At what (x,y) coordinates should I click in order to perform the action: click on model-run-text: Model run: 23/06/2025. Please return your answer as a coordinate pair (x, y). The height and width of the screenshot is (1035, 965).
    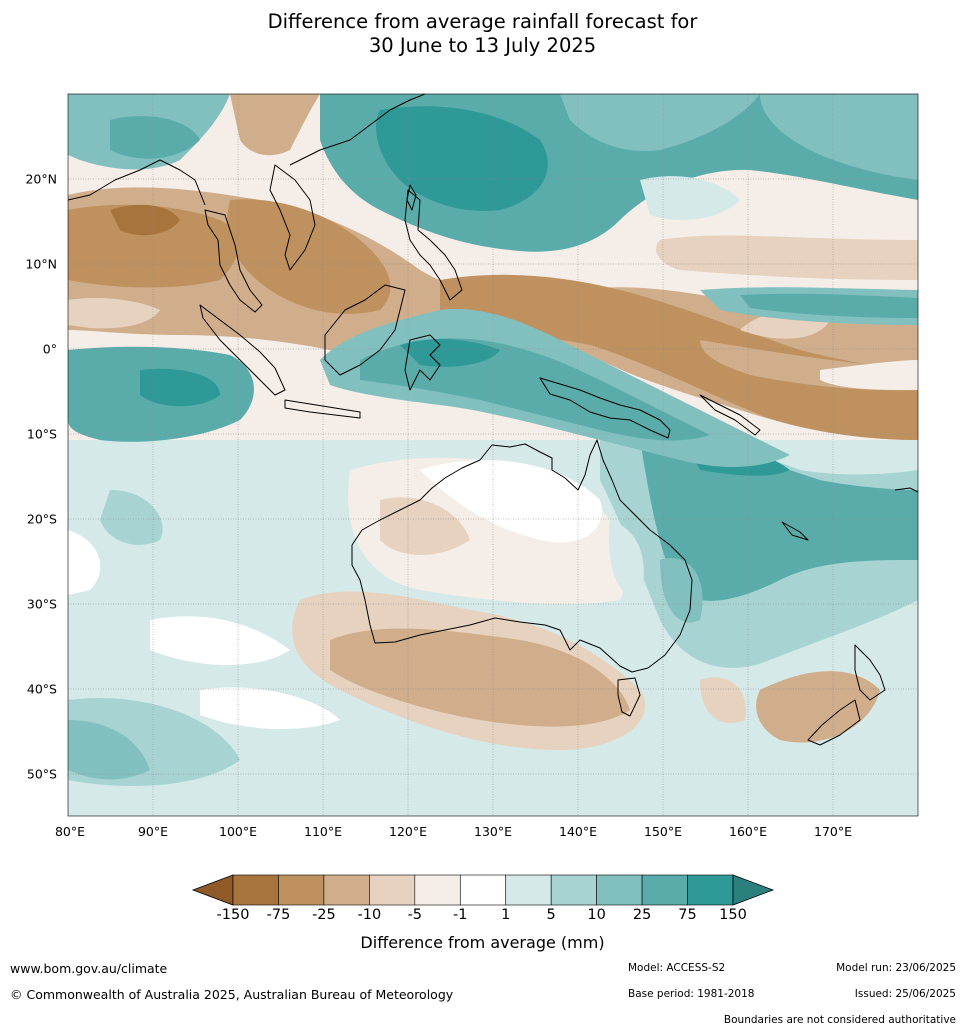
    Looking at the image, I should click on (896, 968).